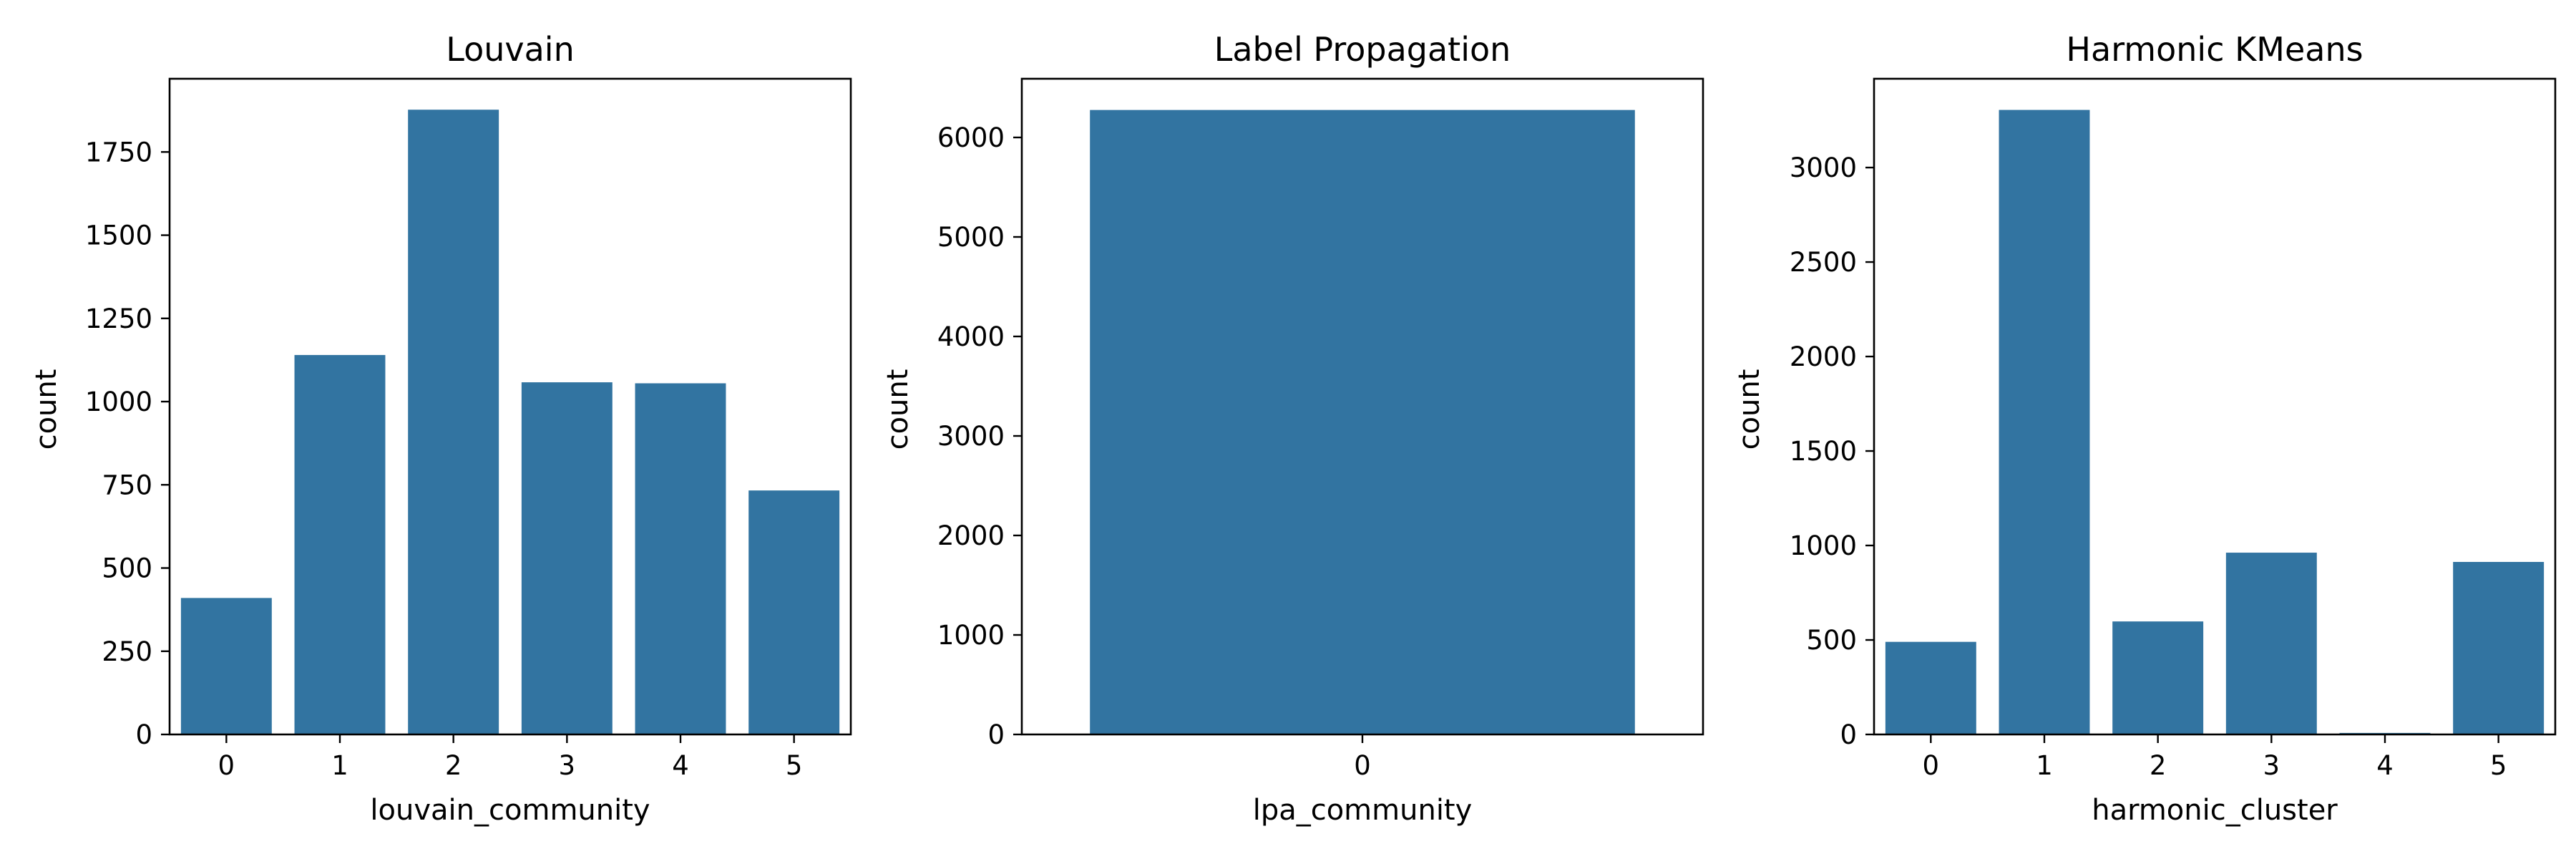  I want to click on x-ticks: 0, so click(1362, 757).